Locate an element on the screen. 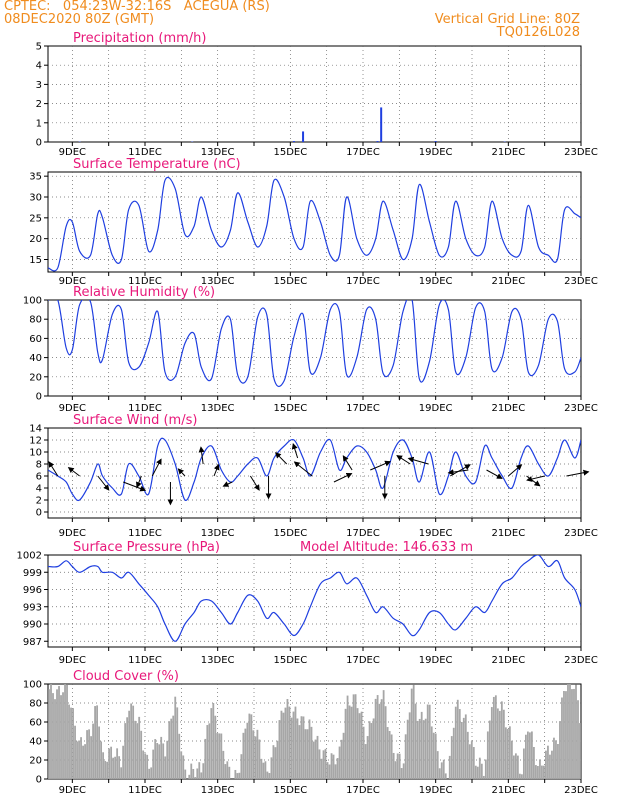 The image size is (618, 800). pressure-title: Surface Pressure (hPa) is located at coordinates (146, 547).